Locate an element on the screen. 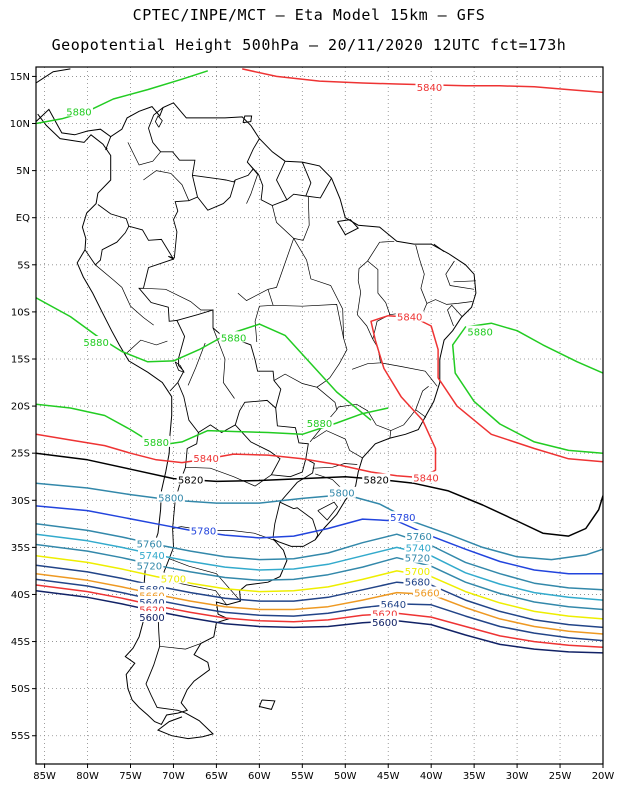 This screenshot has height=800, width=618. lat-tick-label: 35S is located at coordinates (20, 548).